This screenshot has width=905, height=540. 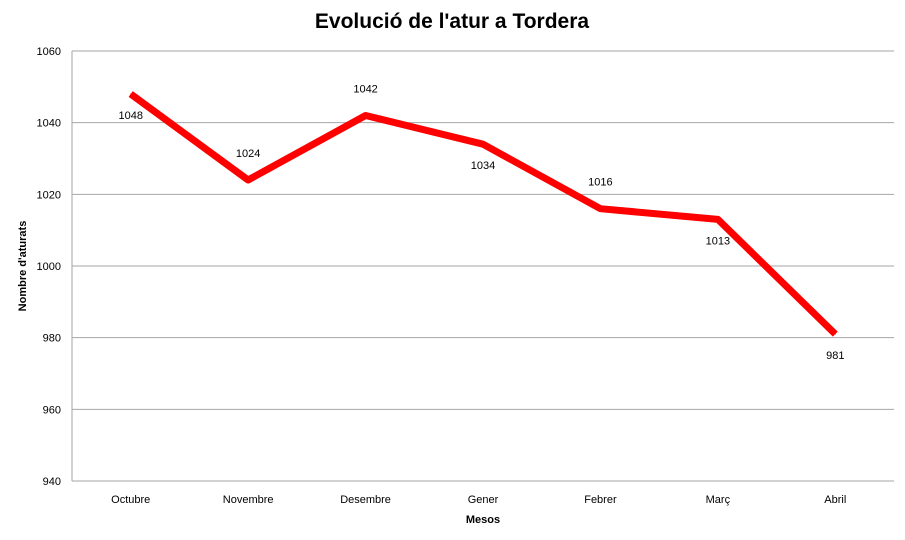 I want to click on x-tick-label: Novembre, so click(x=248, y=500).